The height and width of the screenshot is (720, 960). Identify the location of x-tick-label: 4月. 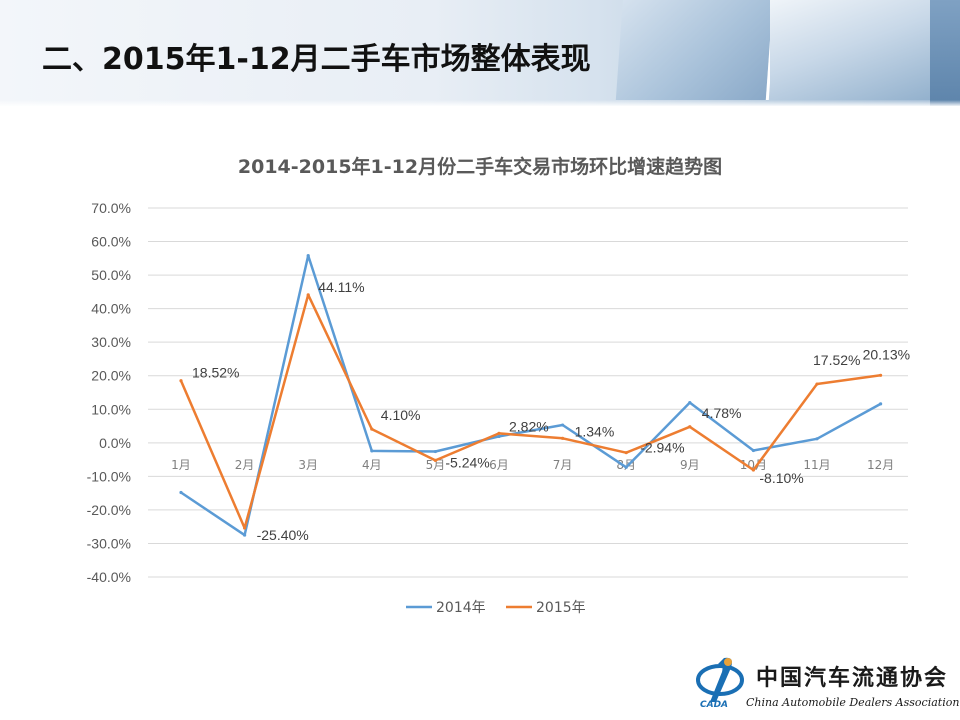
(372, 465).